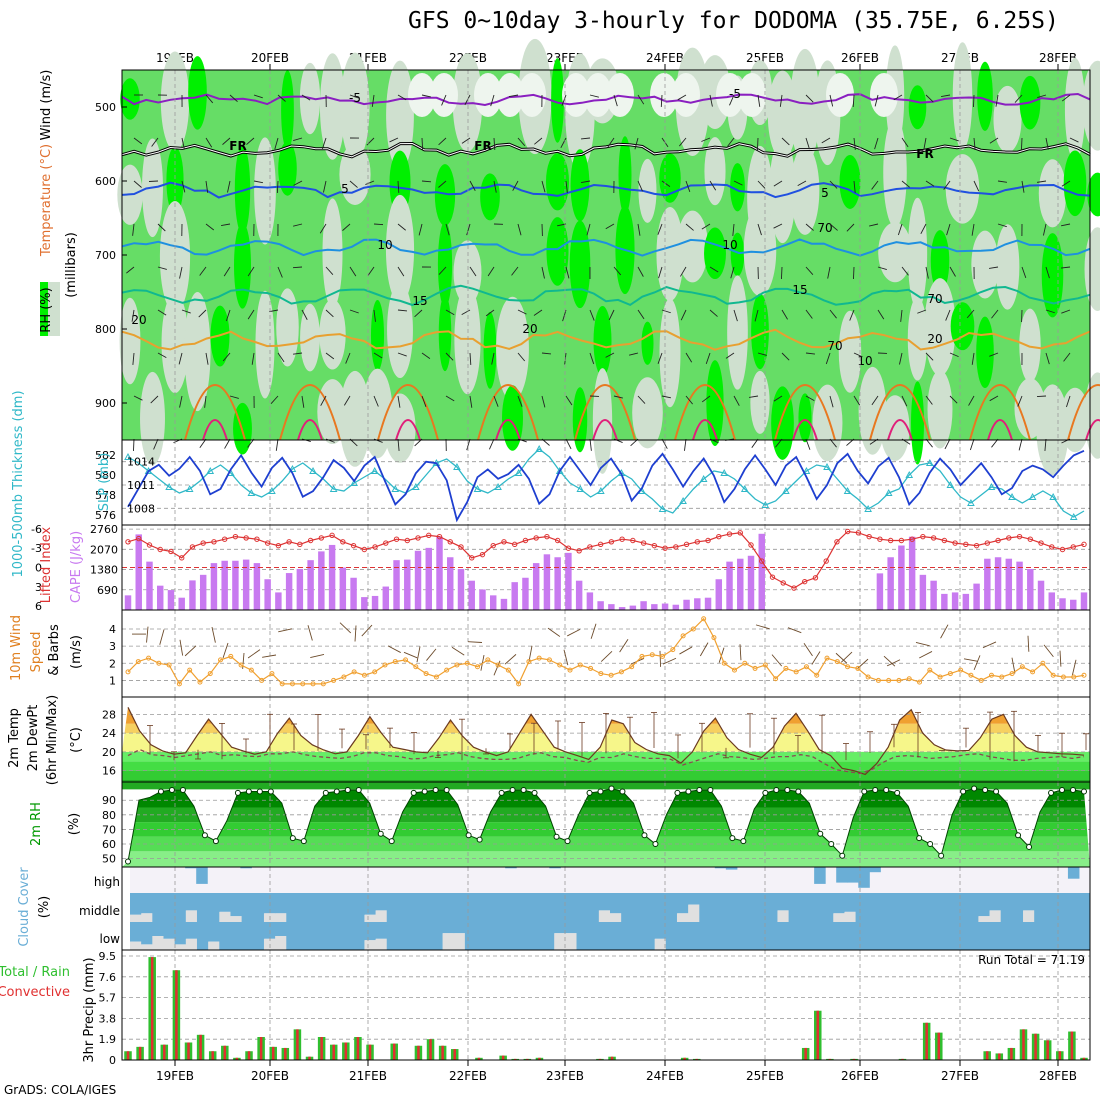 Image resolution: width=1100 pixels, height=1100 pixels. I want to click on contour-label: 10, so click(384, 245).